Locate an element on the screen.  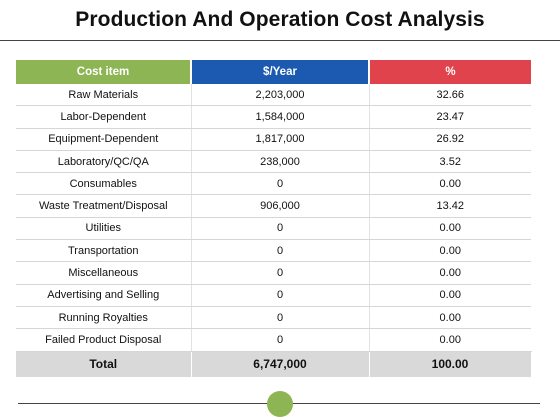
cost-item-cell: Failed Product Disposal is located at coordinates (104, 340).